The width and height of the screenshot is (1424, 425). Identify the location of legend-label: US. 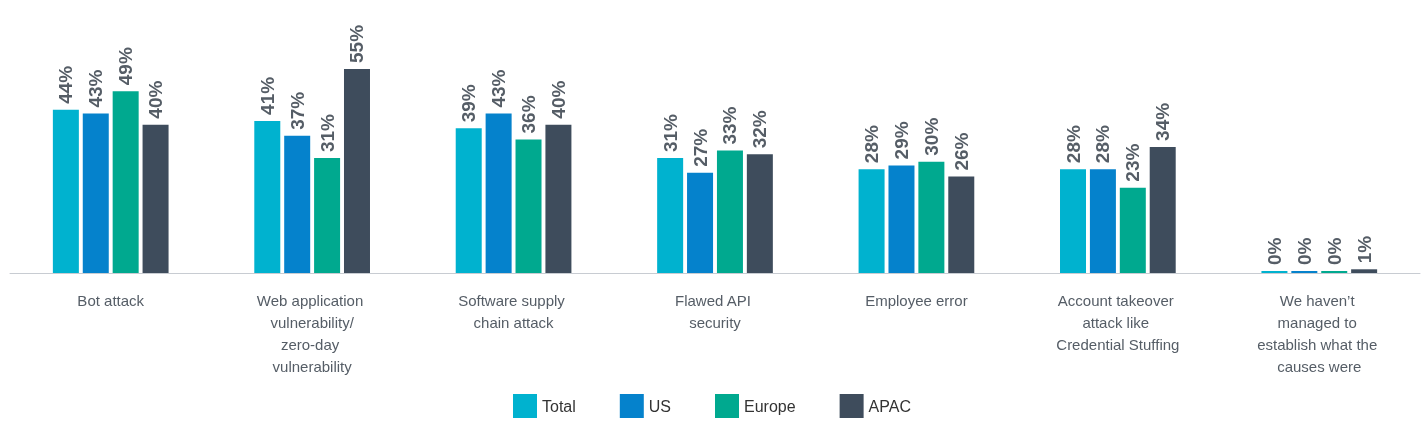
(660, 406).